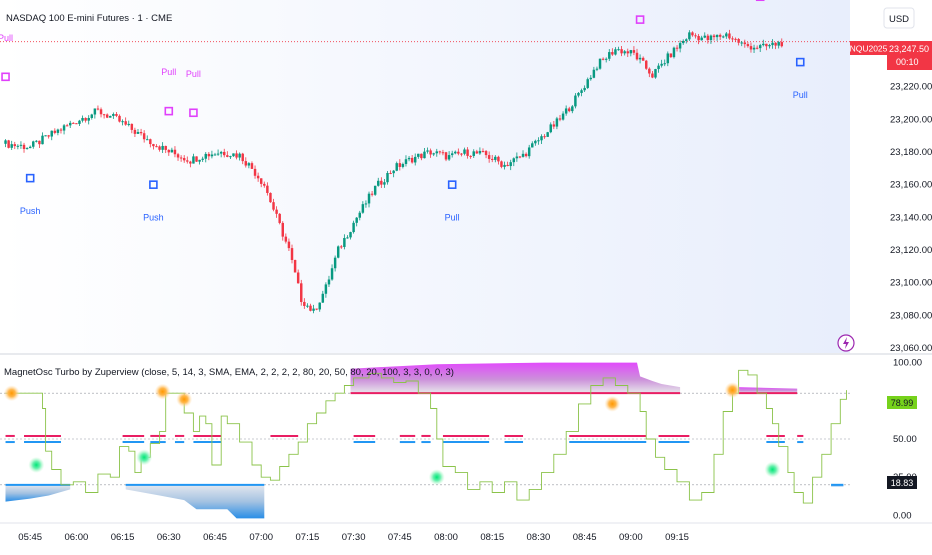 This screenshot has height=555, width=932. Describe the element at coordinates (169, 537) in the screenshot. I see `time-tick-label: 06:30` at that location.